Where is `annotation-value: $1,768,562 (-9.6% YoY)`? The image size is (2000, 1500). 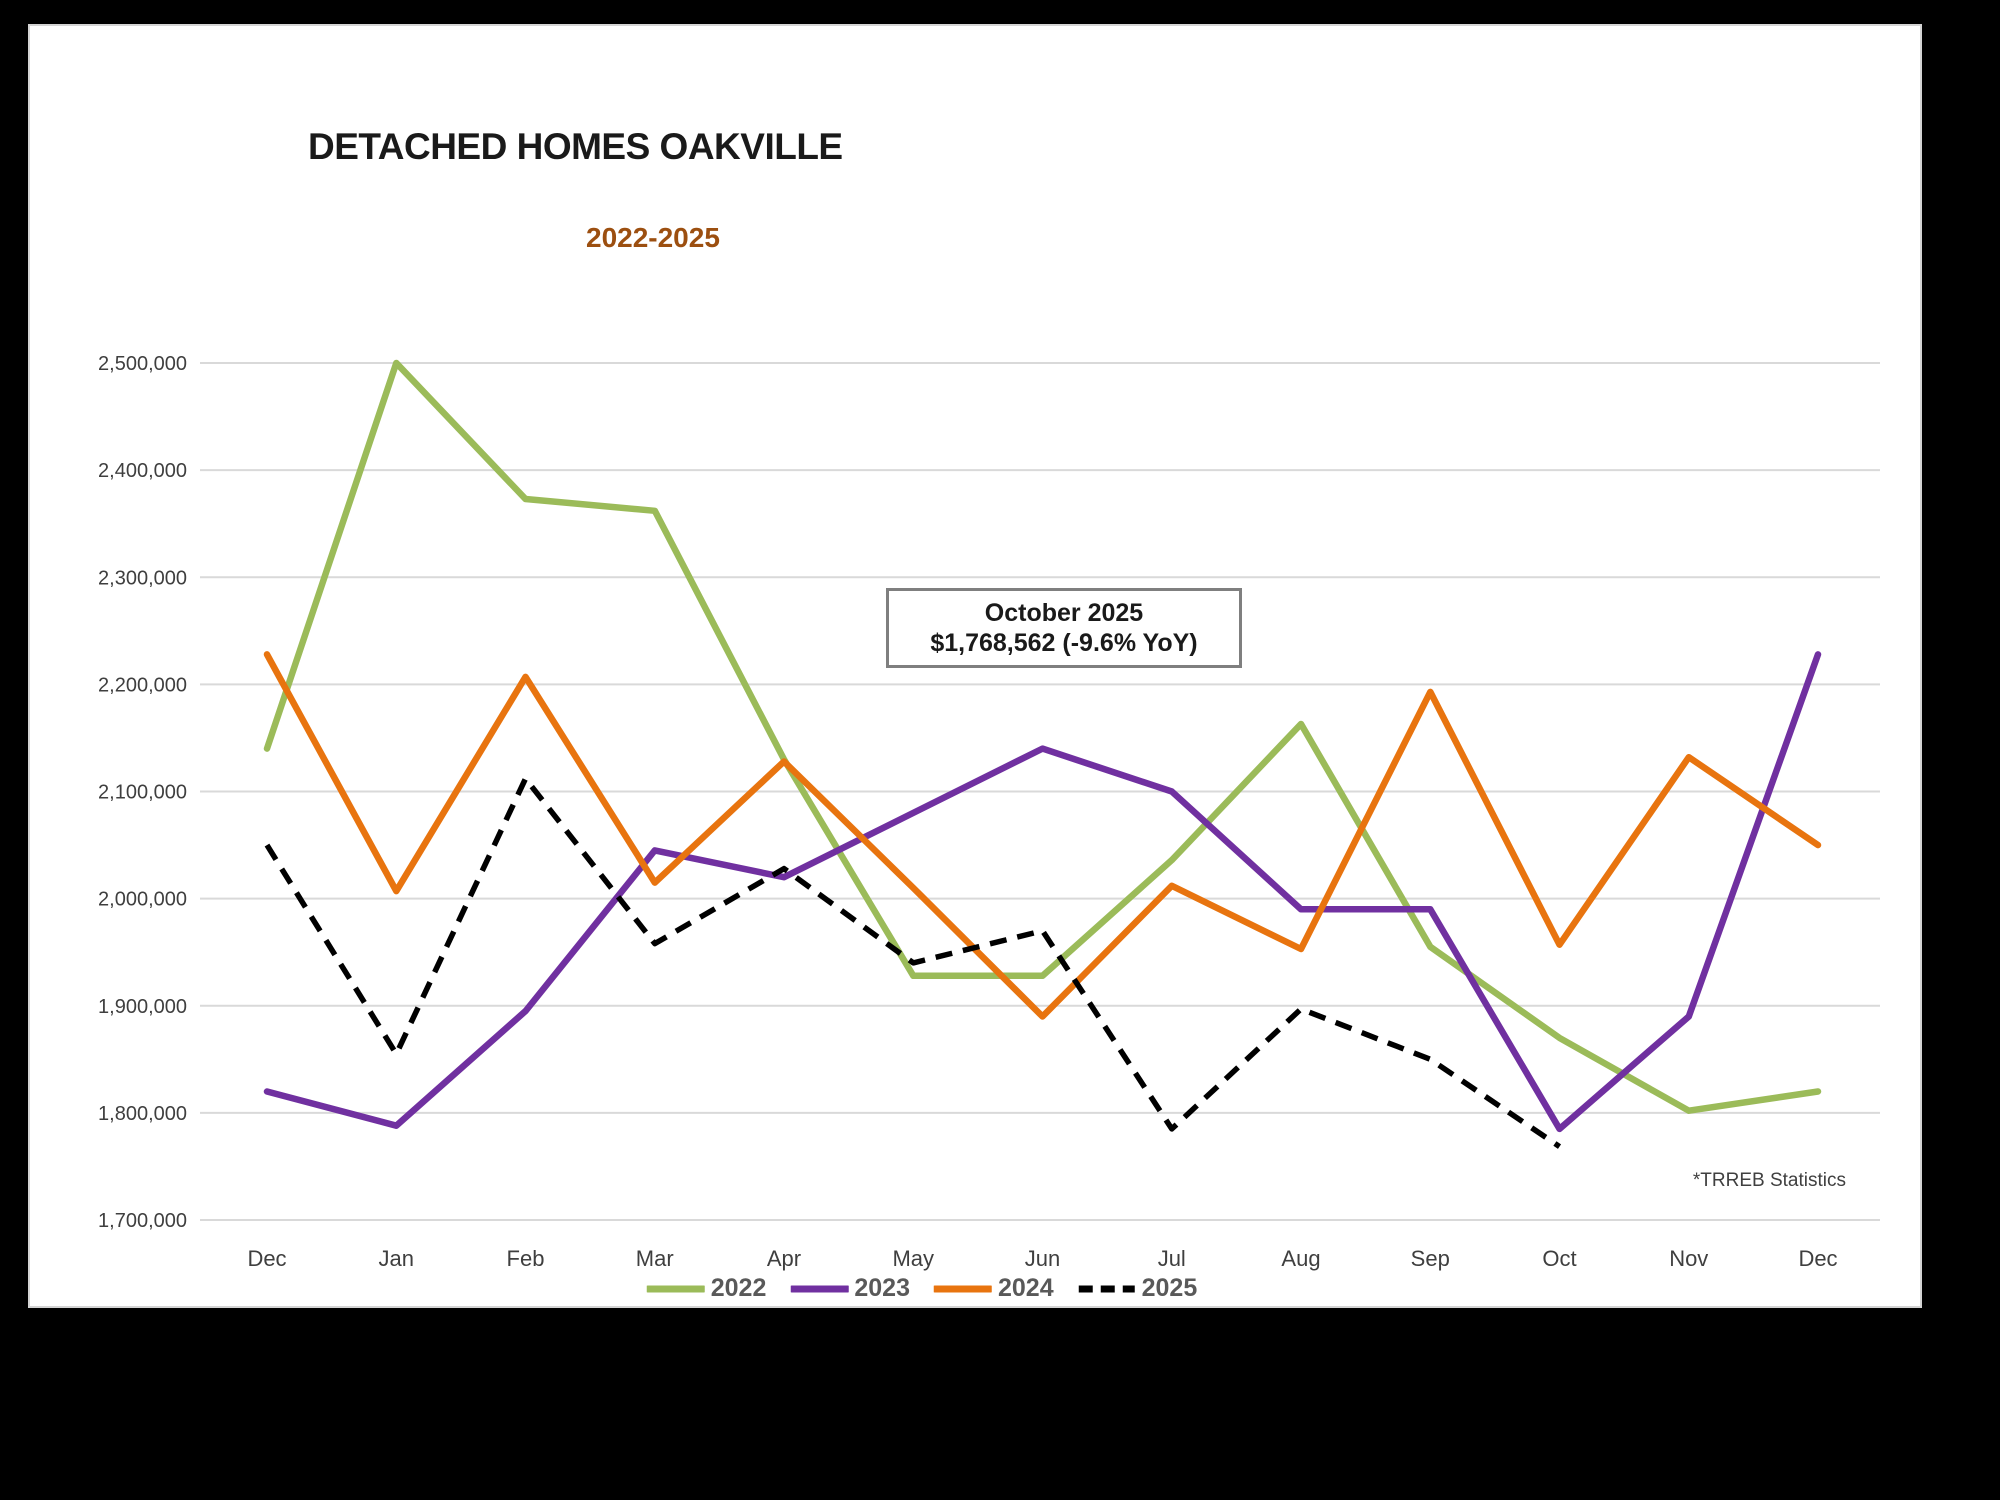
annotation-value: $1,768,562 (-9.6% YoY) is located at coordinates (1064, 643).